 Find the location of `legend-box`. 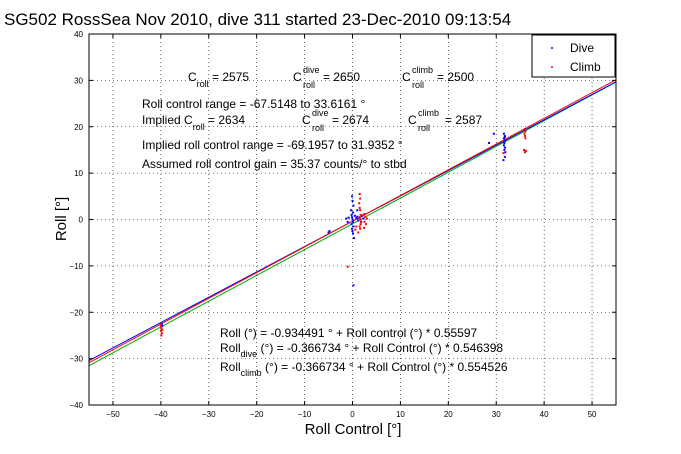

legend-box is located at coordinates (573, 56).